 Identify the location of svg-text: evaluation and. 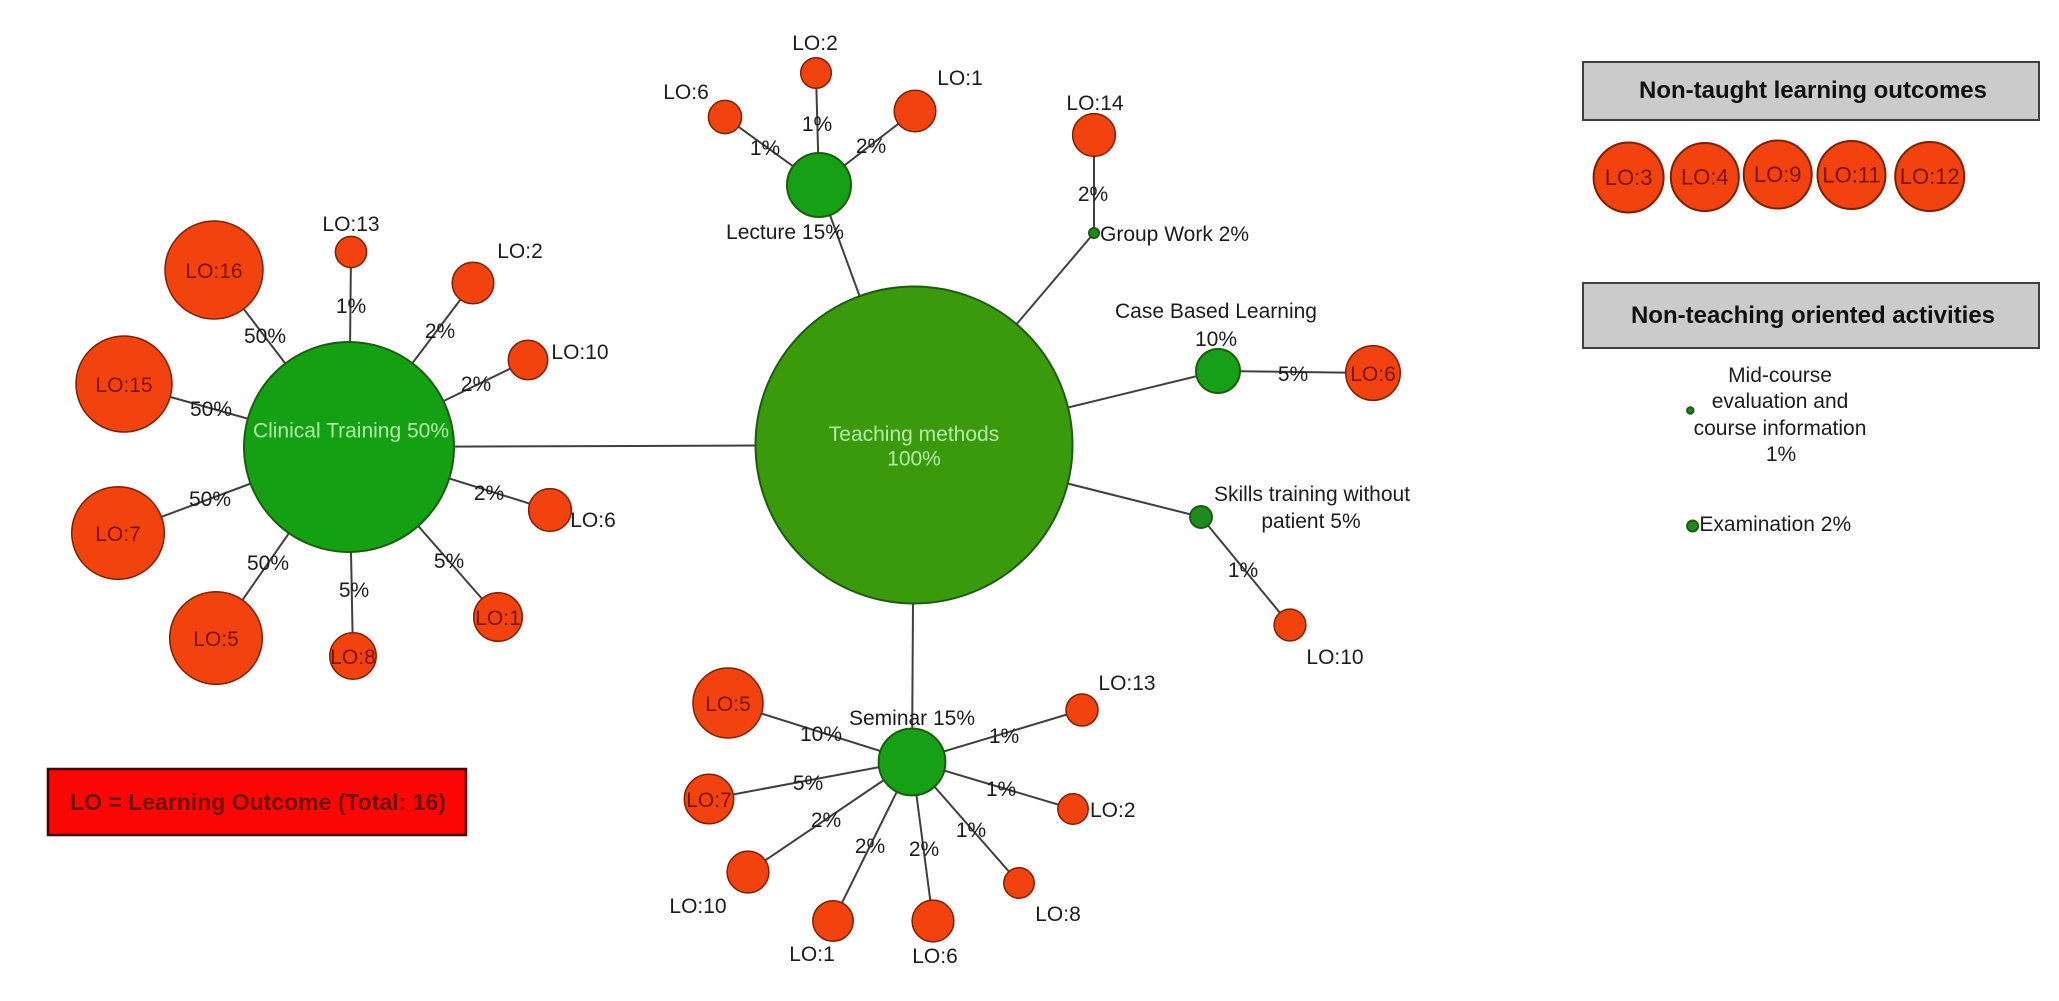
(1780, 401).